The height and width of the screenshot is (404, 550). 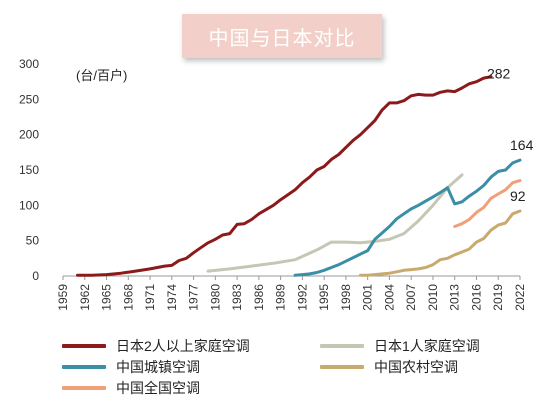 What do you see at coordinates (522, 145) in the screenshot?
I see `data-label-annotation-0: 164` at bounding box center [522, 145].